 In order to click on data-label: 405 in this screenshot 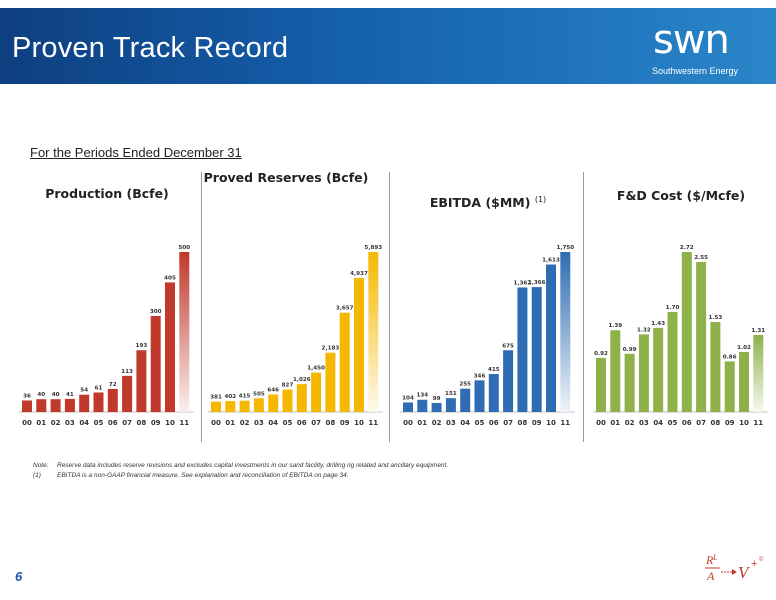, I will do `click(170, 278)`.